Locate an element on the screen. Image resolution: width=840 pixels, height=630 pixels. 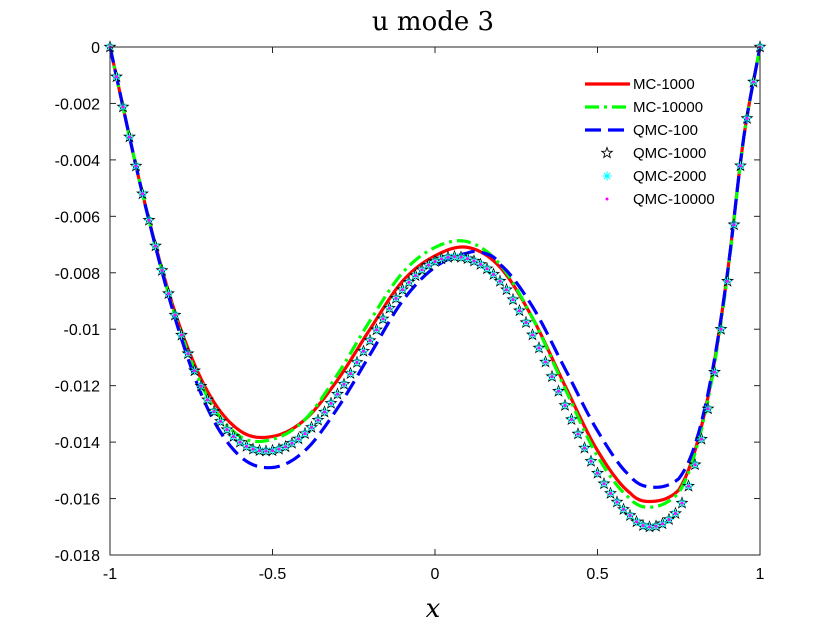
legend-entry-qmc-10000: QMC-10000 is located at coordinates (660, 199).